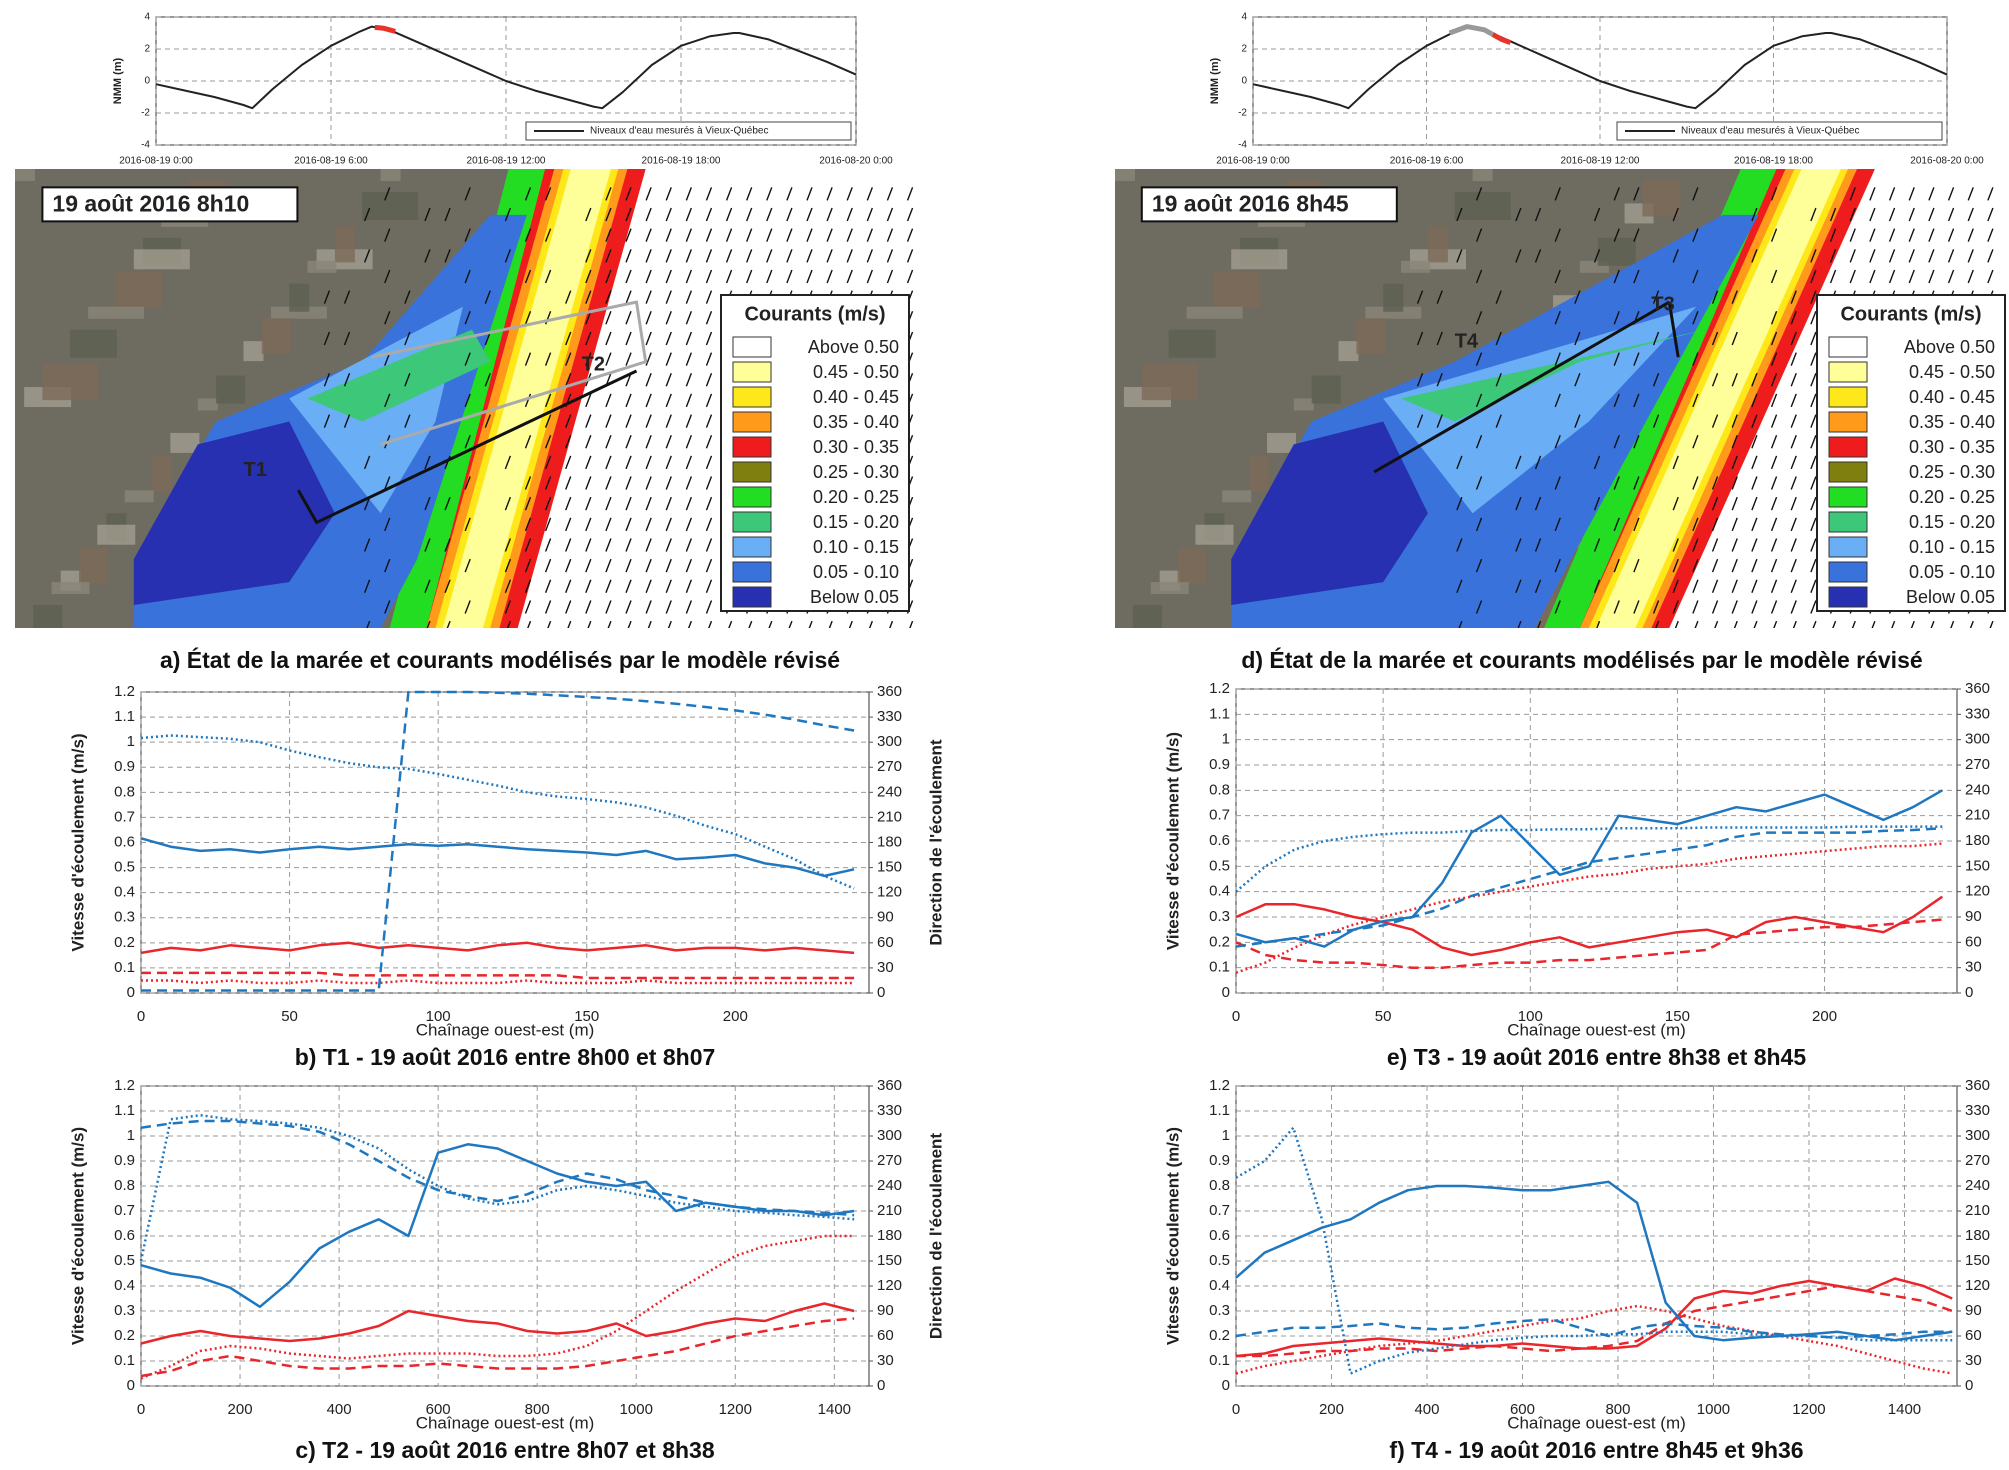 The height and width of the screenshot is (1470, 2009). I want to click on x-tick-label: 2016-08-19 12:00, so click(1600, 161).